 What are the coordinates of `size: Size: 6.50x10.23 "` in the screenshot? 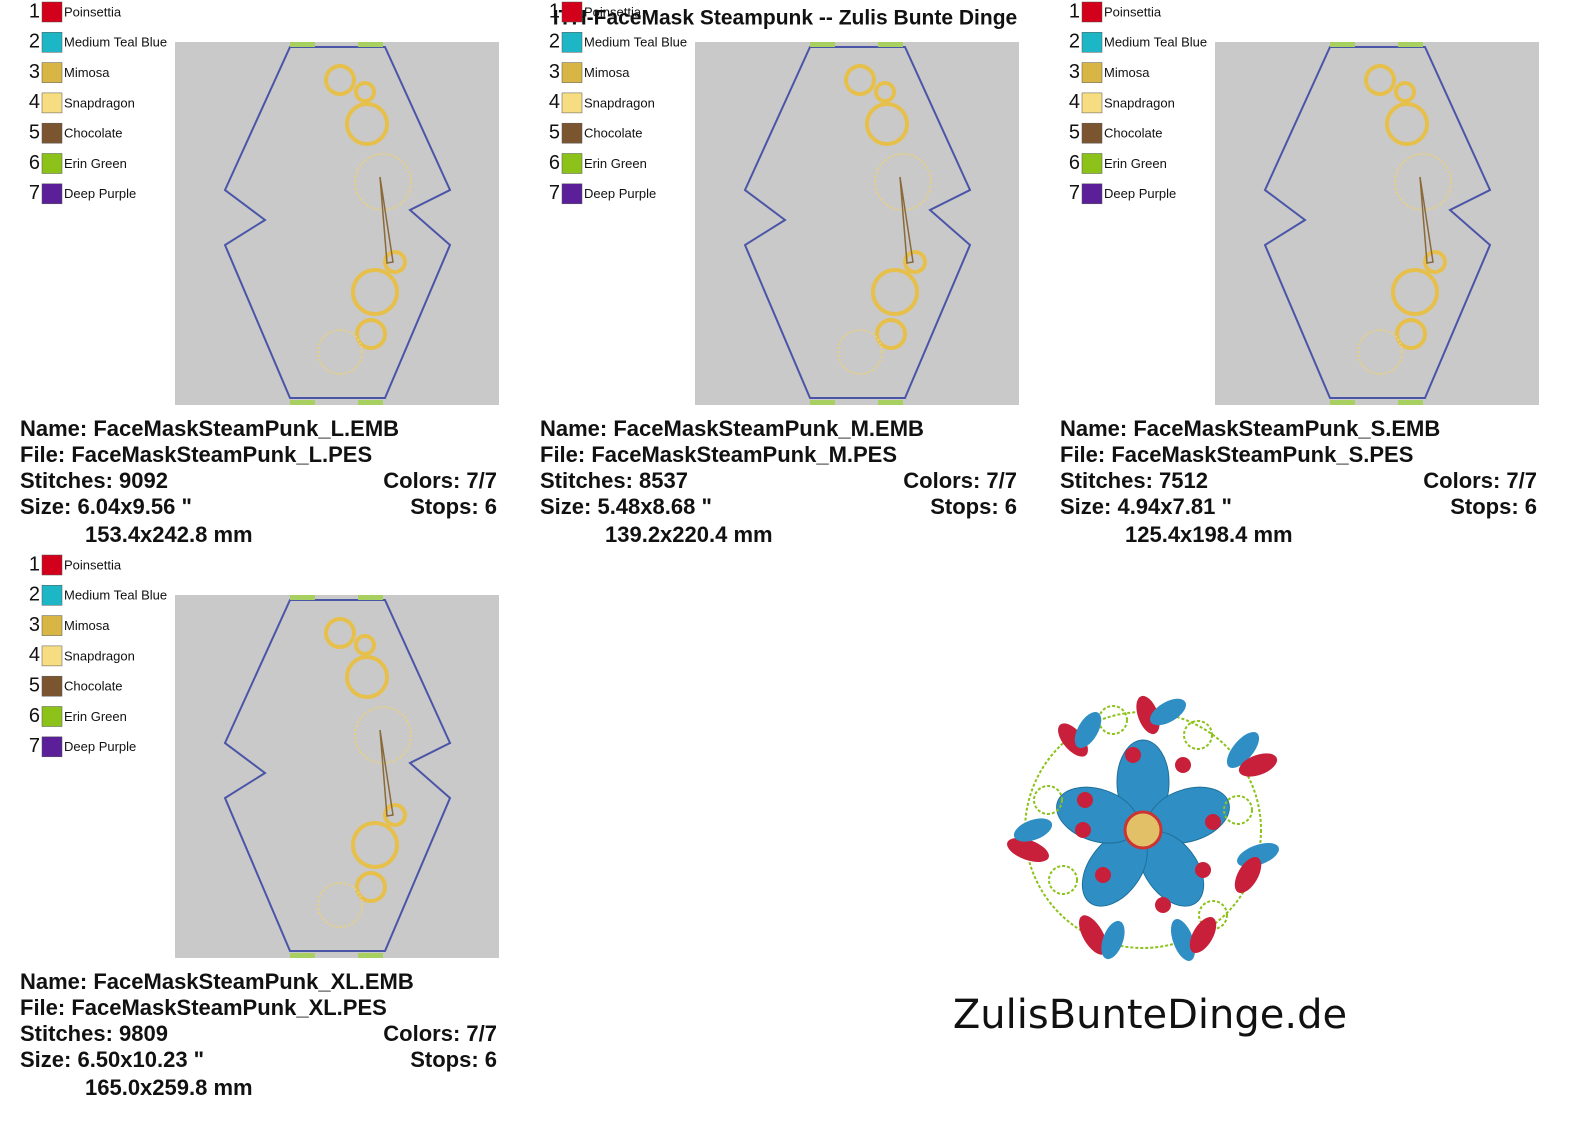 It's located at (112, 1059).